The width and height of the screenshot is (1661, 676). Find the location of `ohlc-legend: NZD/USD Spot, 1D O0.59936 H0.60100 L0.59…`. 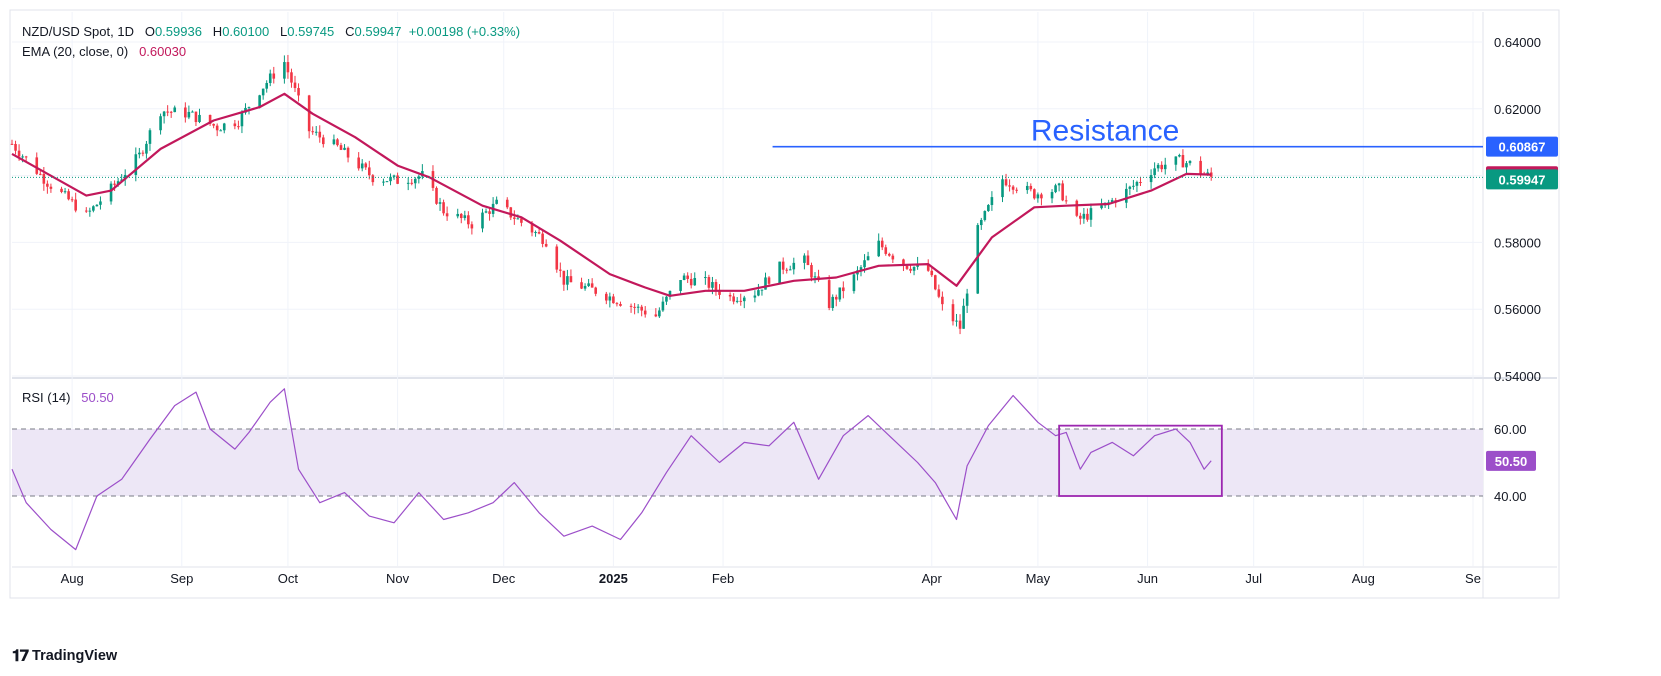

ohlc-legend: NZD/USD Spot, 1D O0.59936 H0.60100 L0.59… is located at coordinates (271, 31).